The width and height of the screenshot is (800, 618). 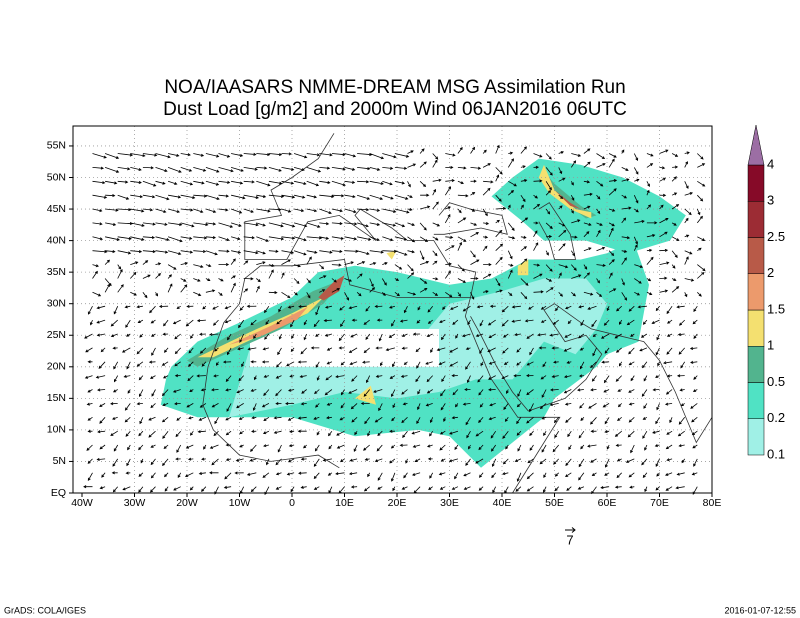 I want to click on x-tick-label: 60E, so click(x=607, y=503).